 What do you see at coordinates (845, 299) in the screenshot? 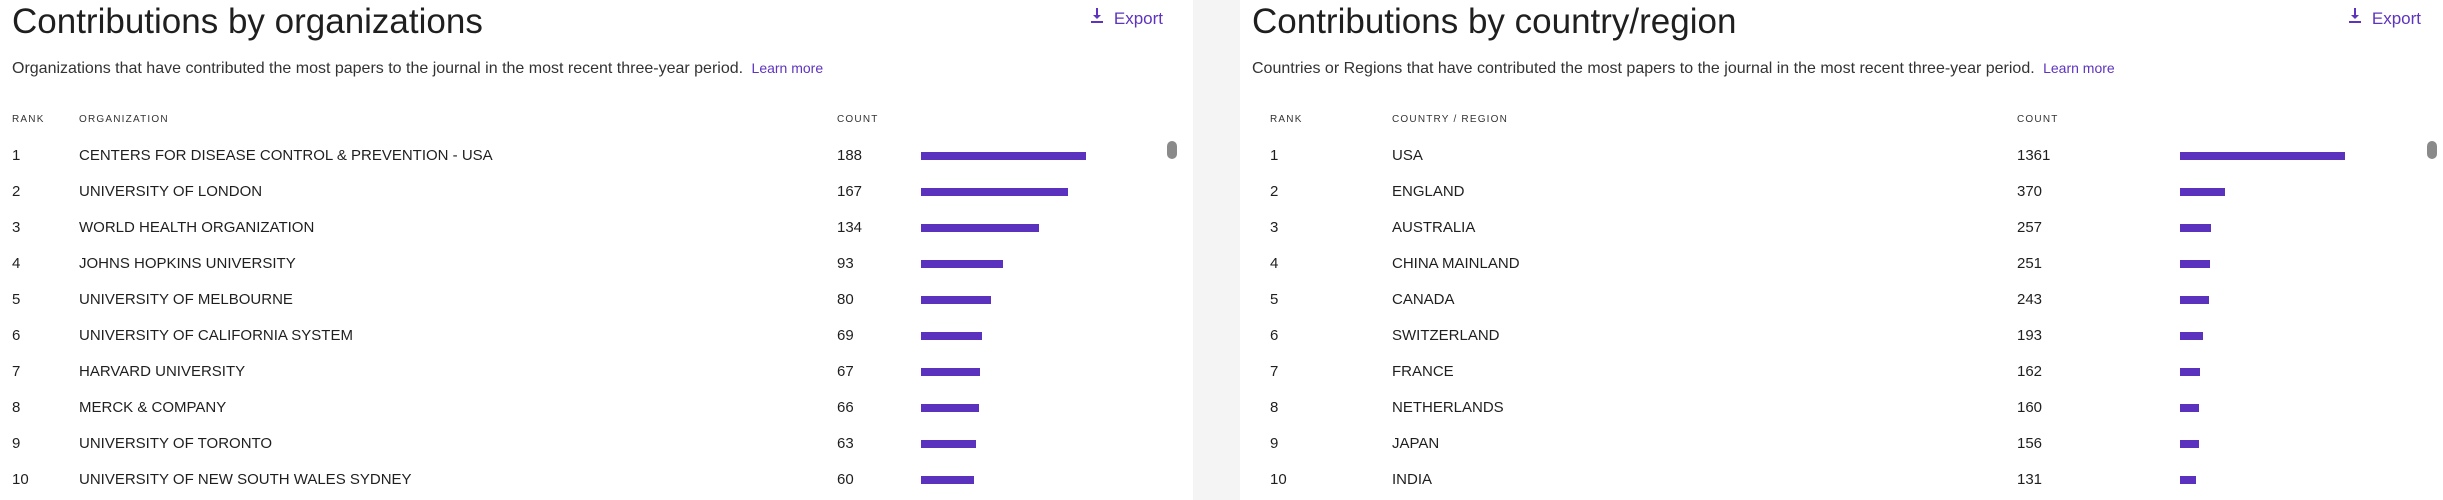
I see `count-cell: 80` at bounding box center [845, 299].